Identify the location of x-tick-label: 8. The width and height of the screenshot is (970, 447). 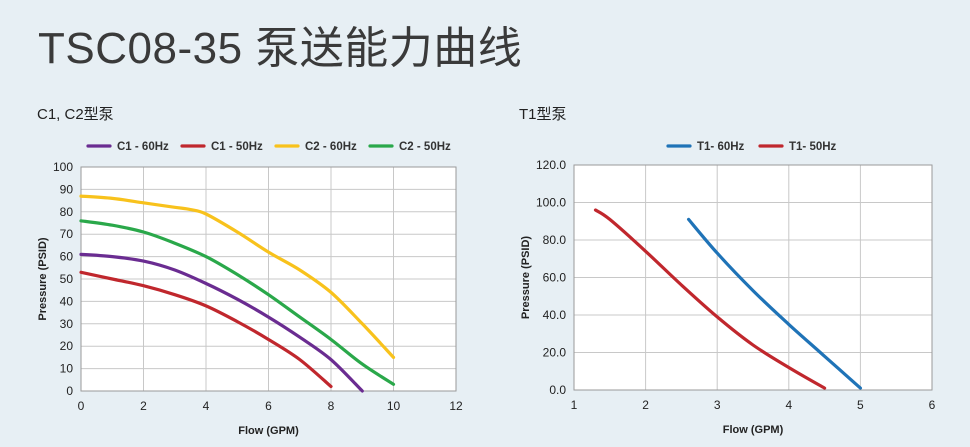
(331, 406).